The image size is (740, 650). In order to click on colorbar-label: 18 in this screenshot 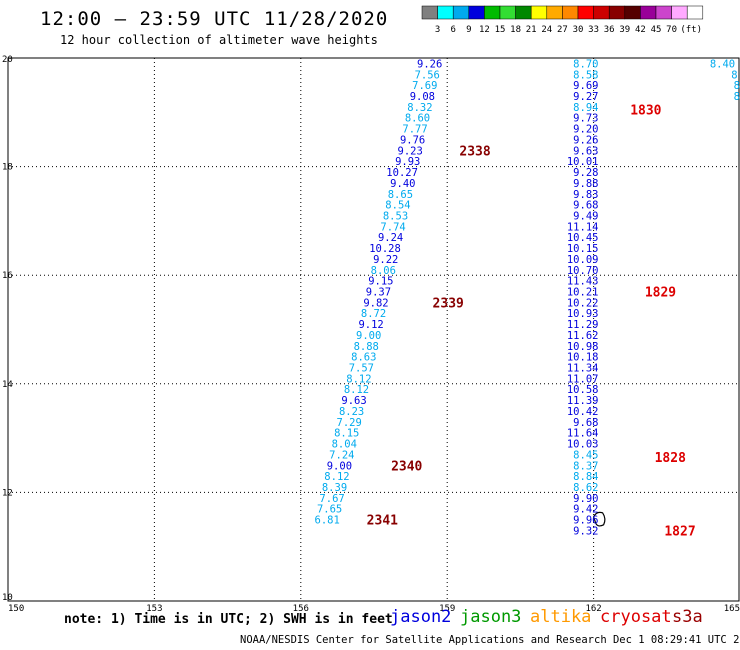, I will do `click(515, 30)`.